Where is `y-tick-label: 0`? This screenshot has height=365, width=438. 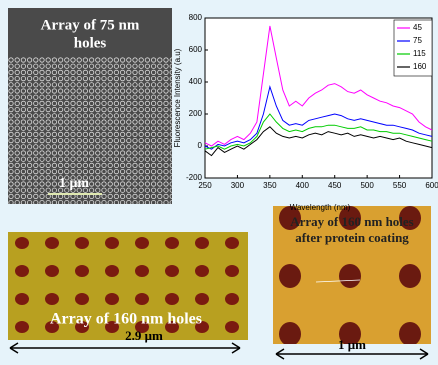 y-tick-label: 0 is located at coordinates (200, 145).